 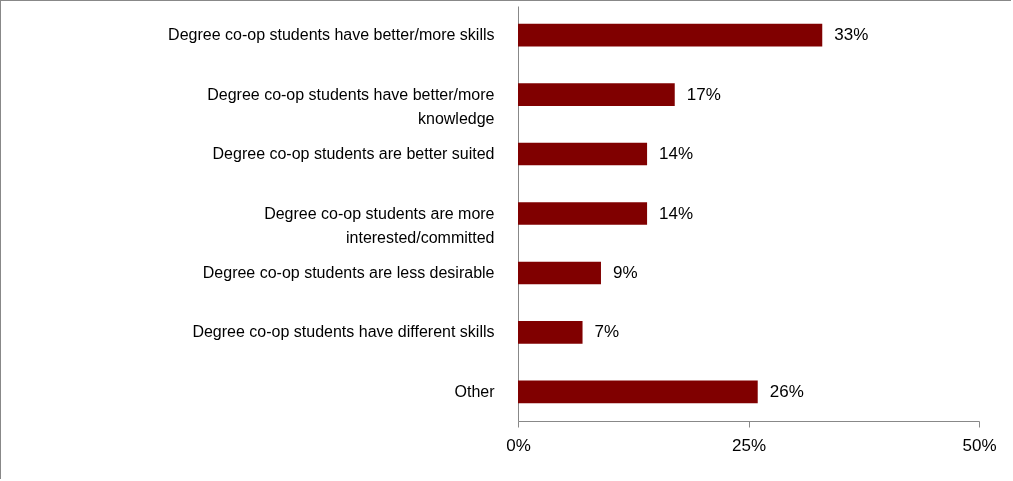 I want to click on y-tick-label: Degree co-op students have better/more knowledge, so click(x=351, y=106).